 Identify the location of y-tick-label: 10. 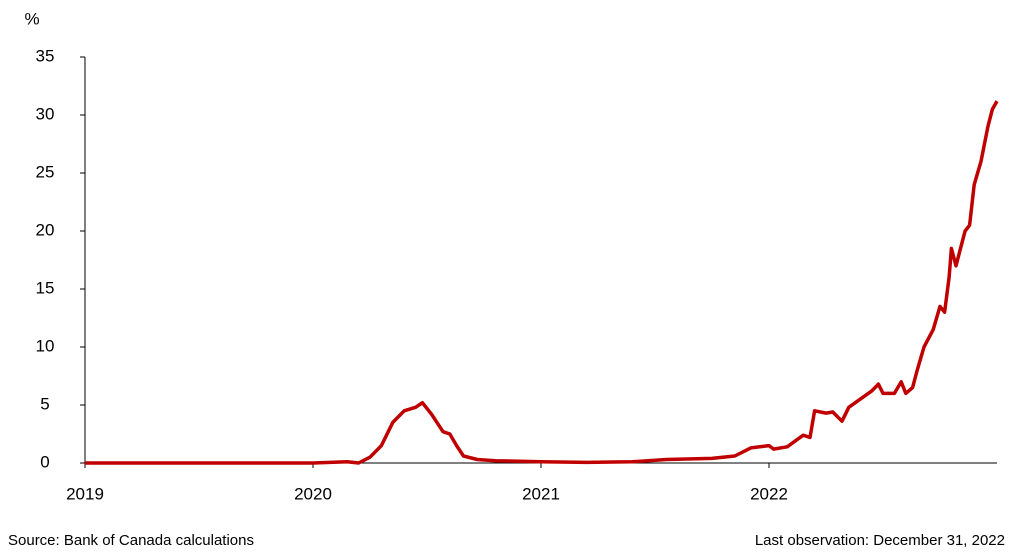
(45, 345).